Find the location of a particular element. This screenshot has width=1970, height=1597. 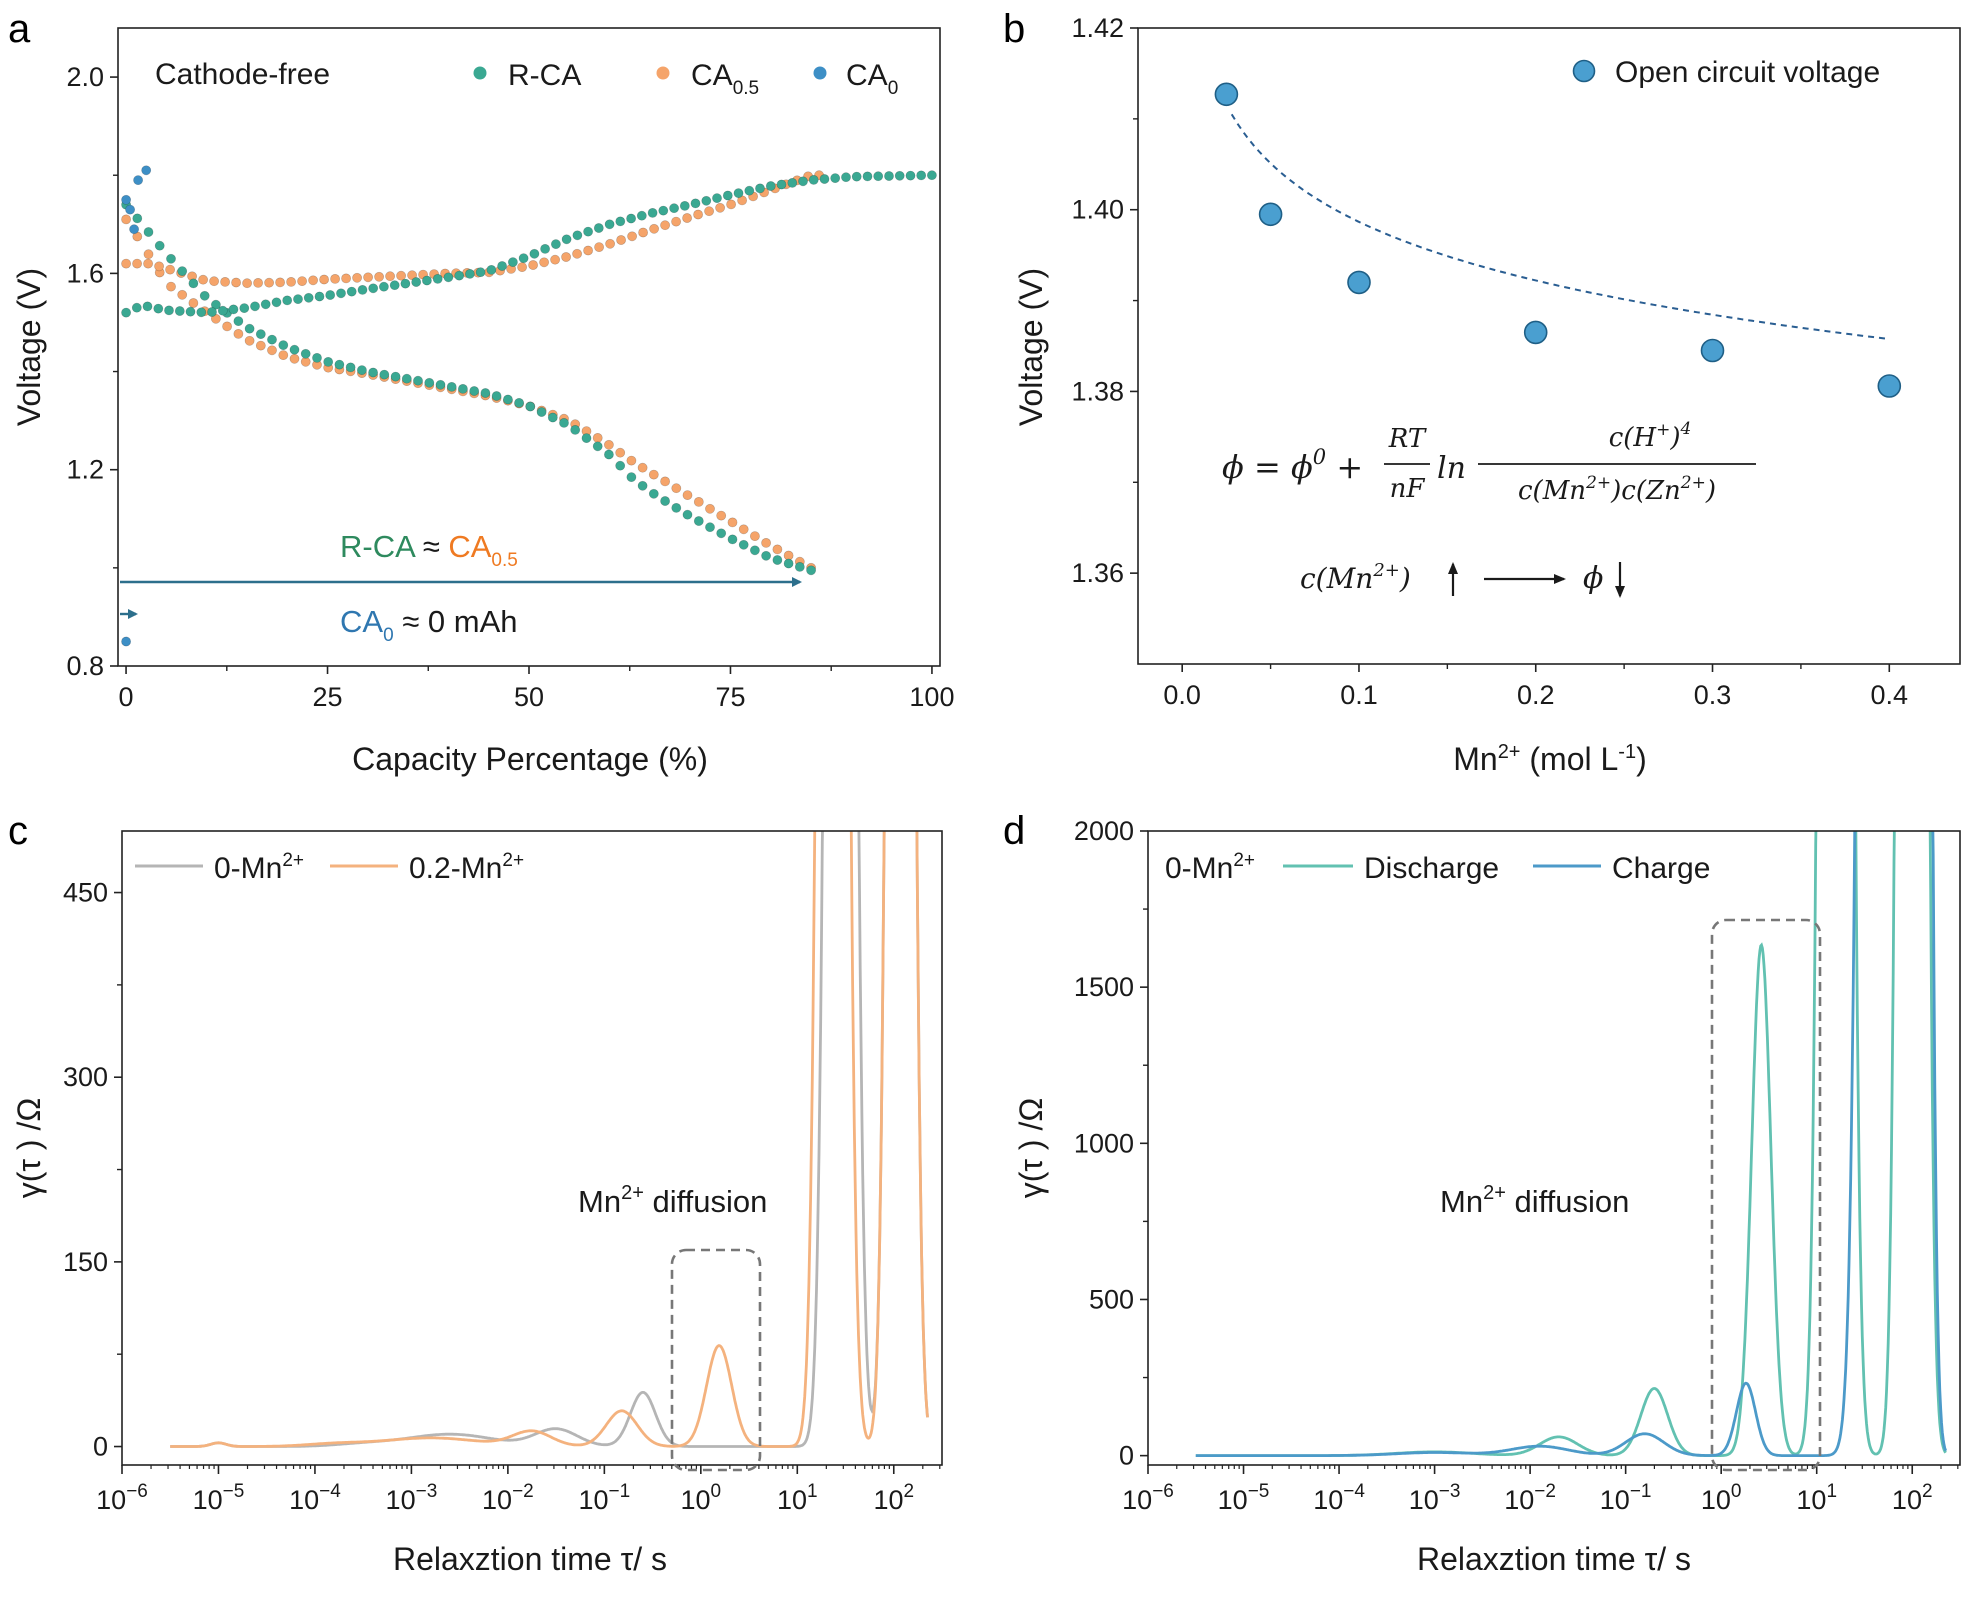

x-tick-label: 10⁰ is located at coordinates (1721, 1498).